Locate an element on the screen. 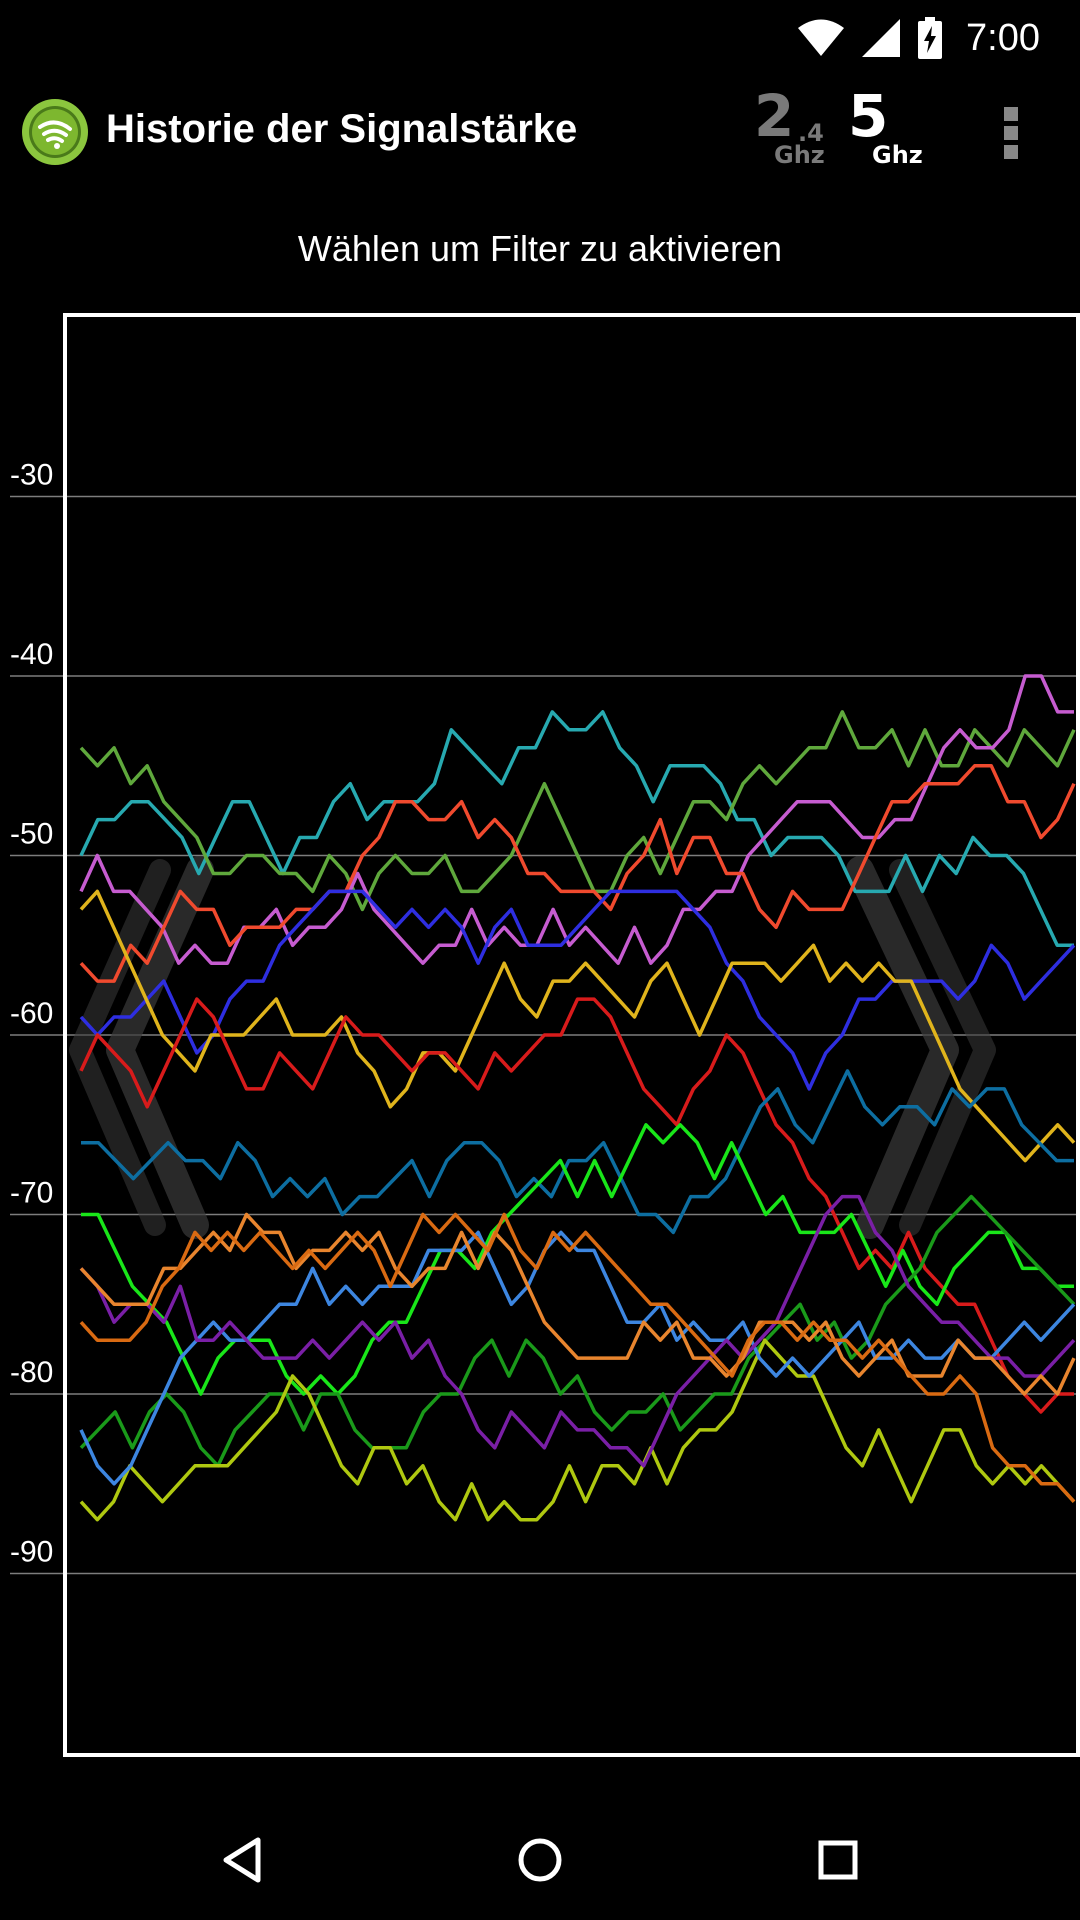 The height and width of the screenshot is (1920, 1080). wifi-logo-icon is located at coordinates (55, 132).